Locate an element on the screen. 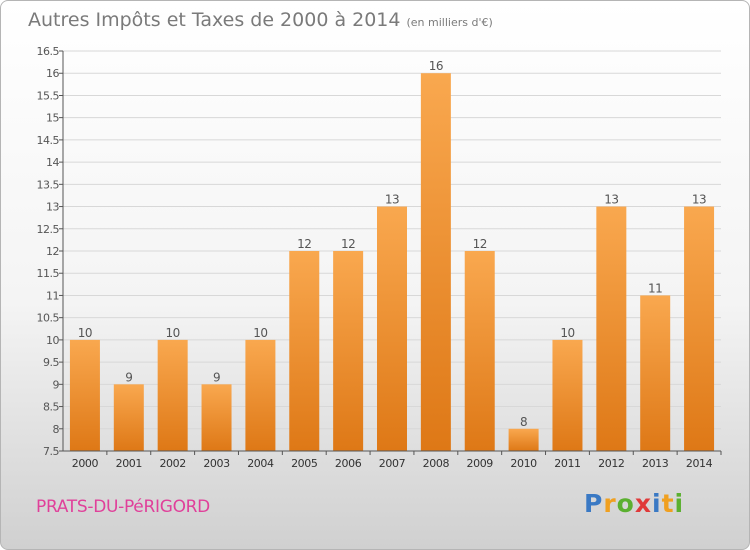 This screenshot has height=550, width=750. logo-letter: t is located at coordinates (668, 503).